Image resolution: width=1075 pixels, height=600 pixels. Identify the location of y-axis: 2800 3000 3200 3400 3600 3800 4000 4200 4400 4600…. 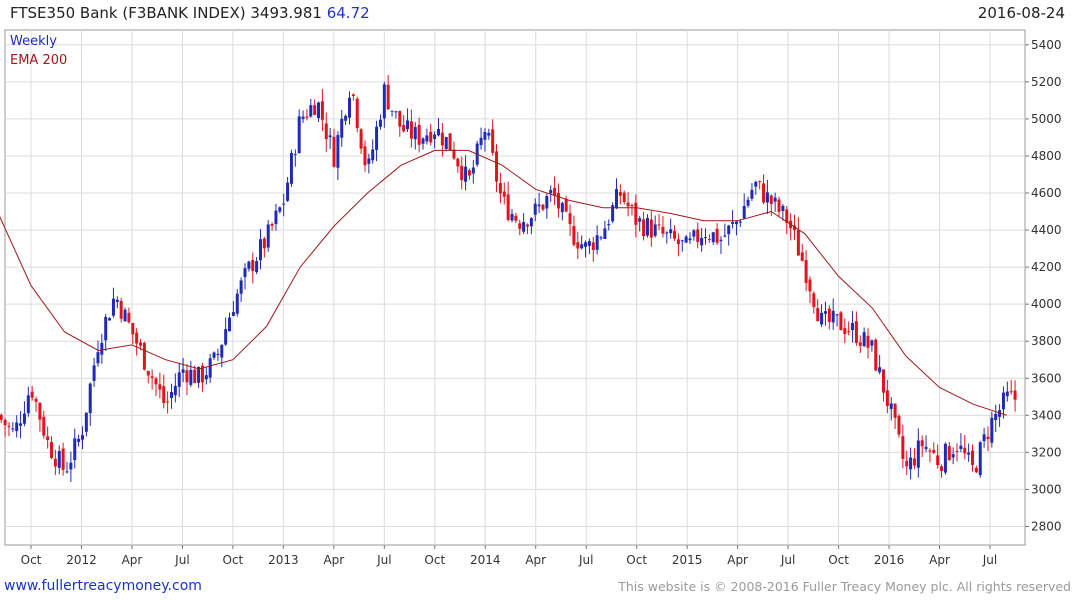
(1043, 285).